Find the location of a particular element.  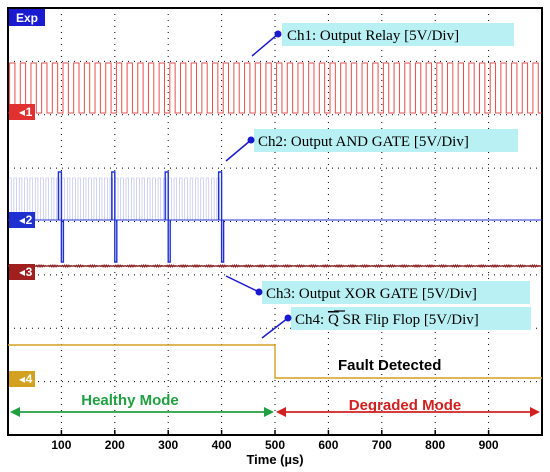

healthy-mode-label: Healthy Mode is located at coordinates (130, 400).